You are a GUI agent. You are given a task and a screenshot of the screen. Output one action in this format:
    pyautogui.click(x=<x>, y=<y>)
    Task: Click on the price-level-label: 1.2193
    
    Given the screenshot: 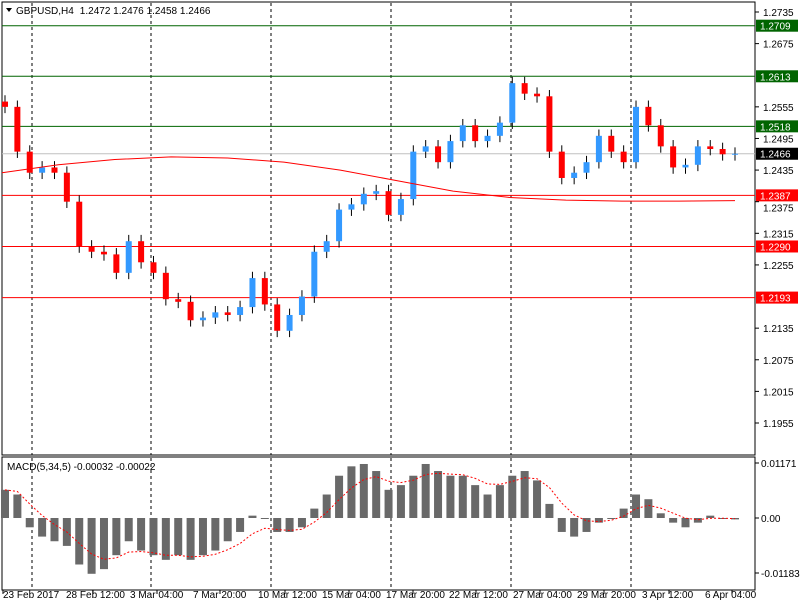 What is the action you would take?
    pyautogui.click(x=775, y=299)
    